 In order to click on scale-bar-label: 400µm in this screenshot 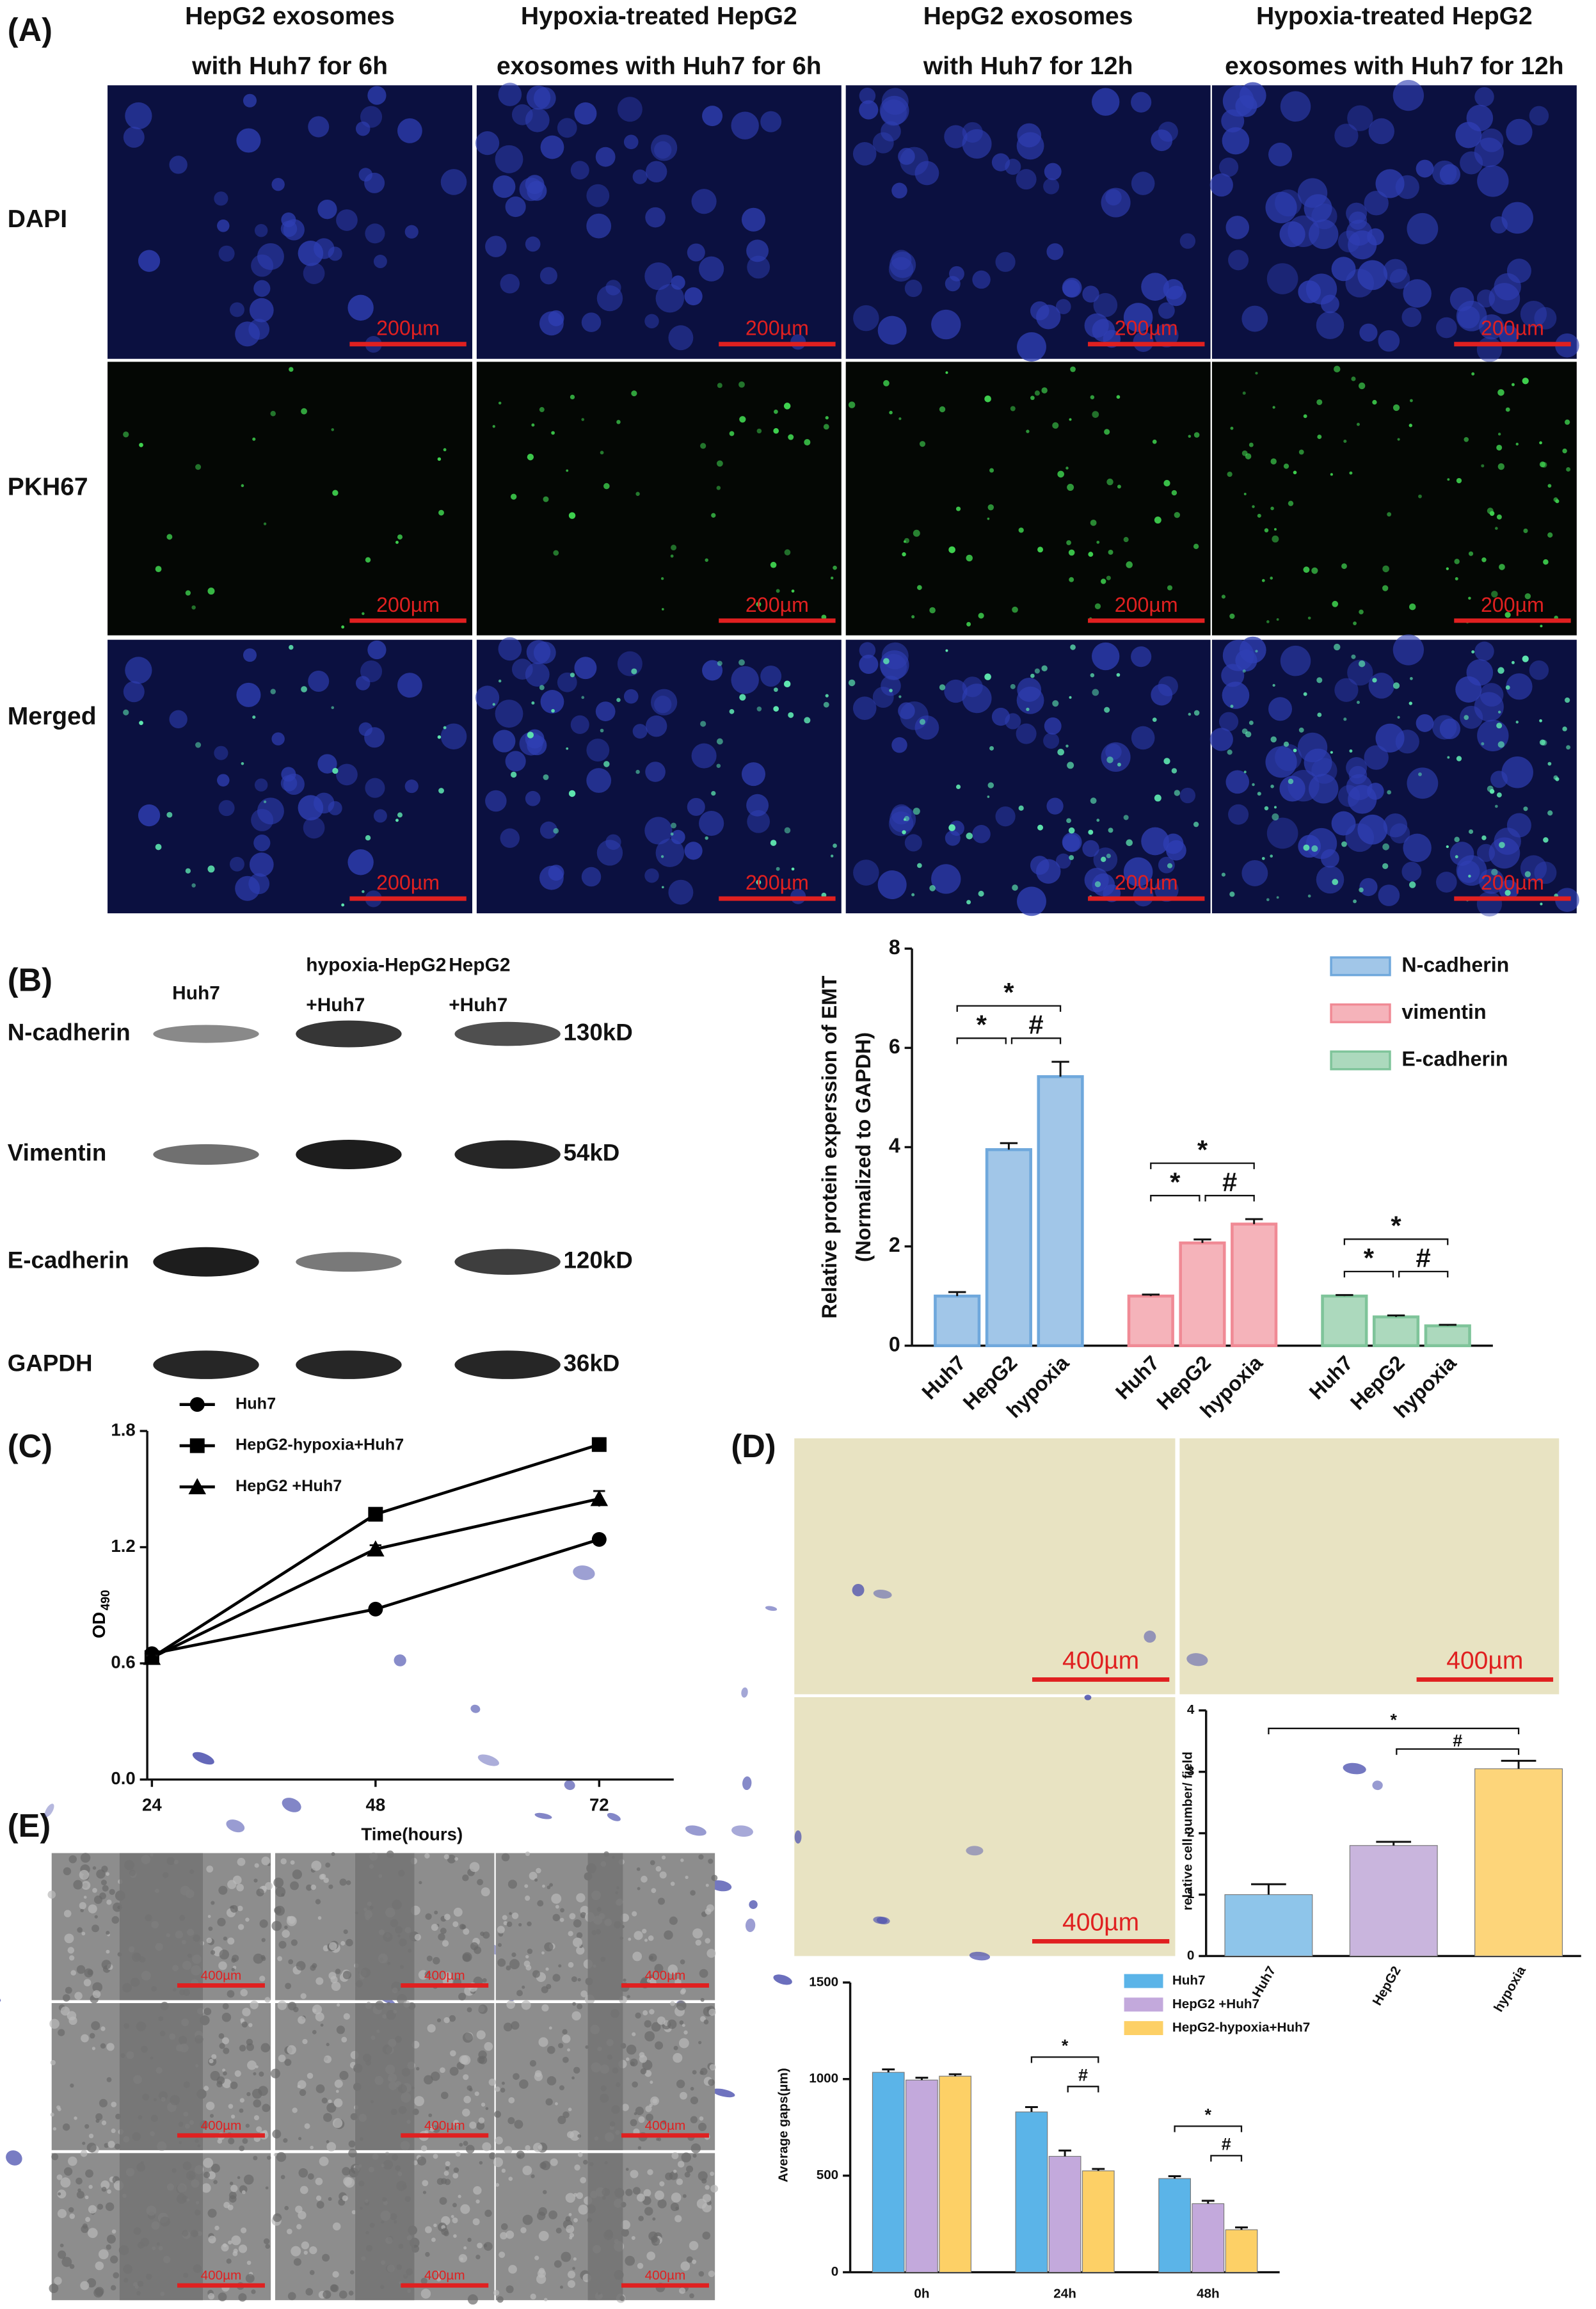, I will do `click(1100, 1661)`.